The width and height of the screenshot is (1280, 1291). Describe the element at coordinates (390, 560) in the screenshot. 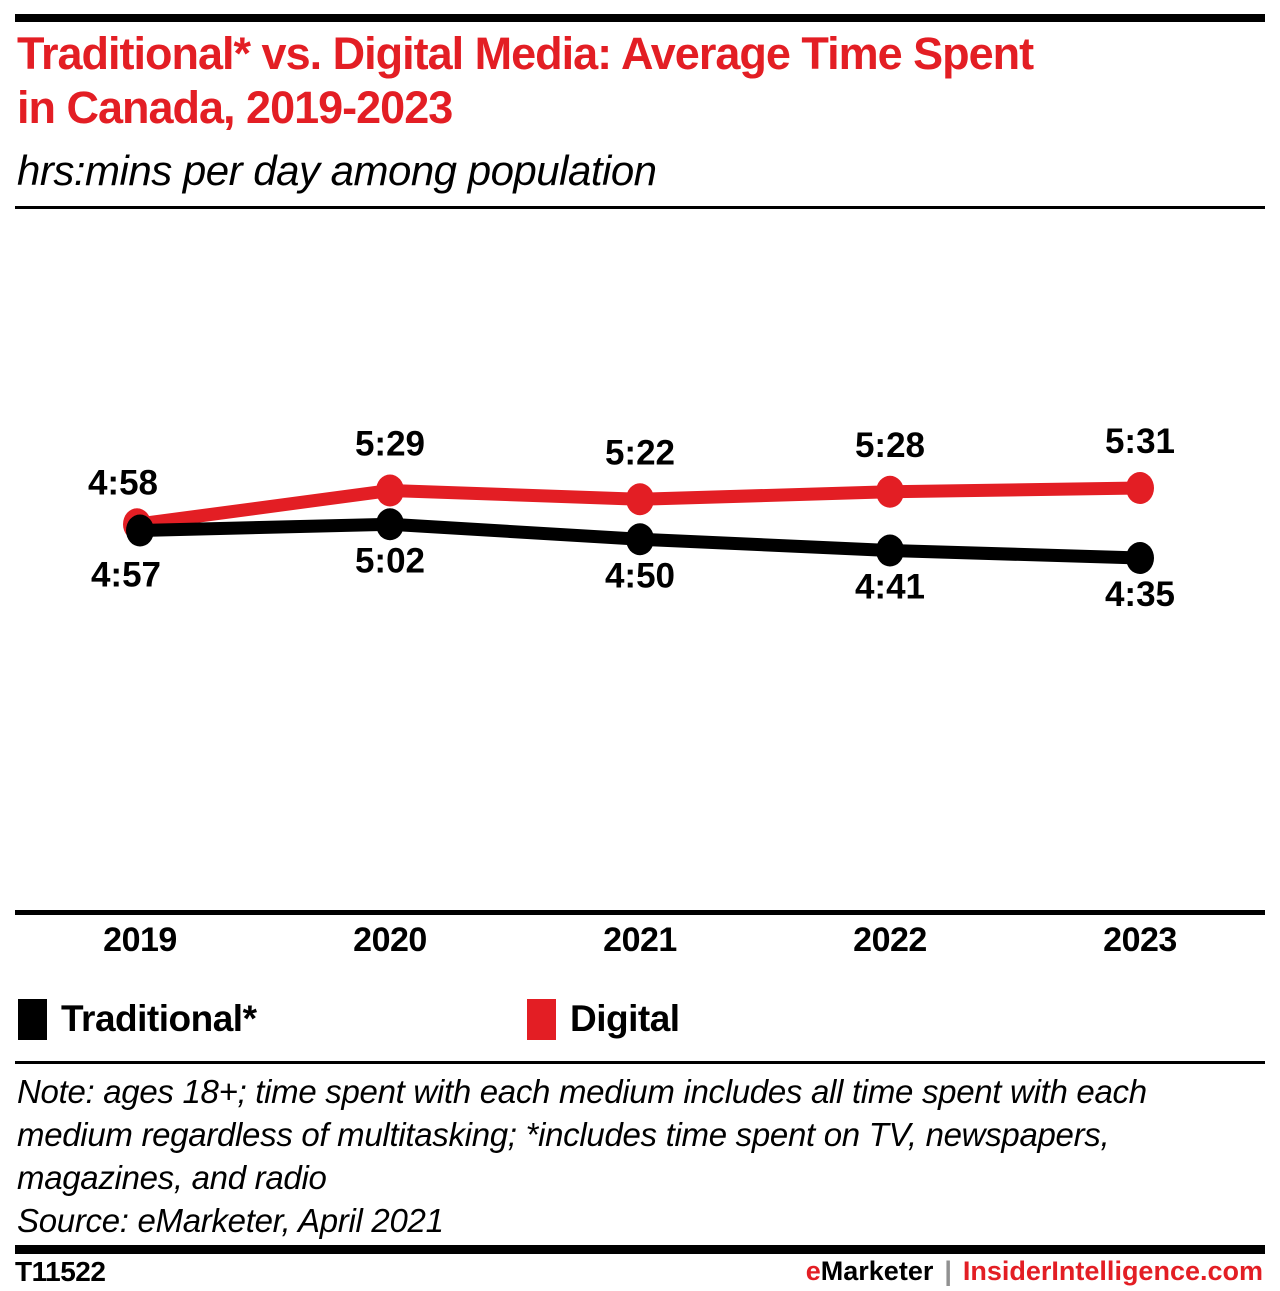

I see `data-label: 5:02` at that location.